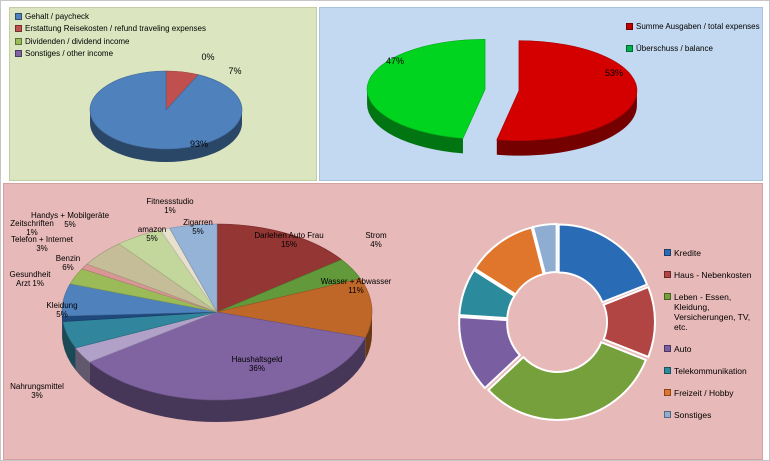  What do you see at coordinates (376, 240) in the screenshot?
I see `slice-label: Strom 4%` at bounding box center [376, 240].